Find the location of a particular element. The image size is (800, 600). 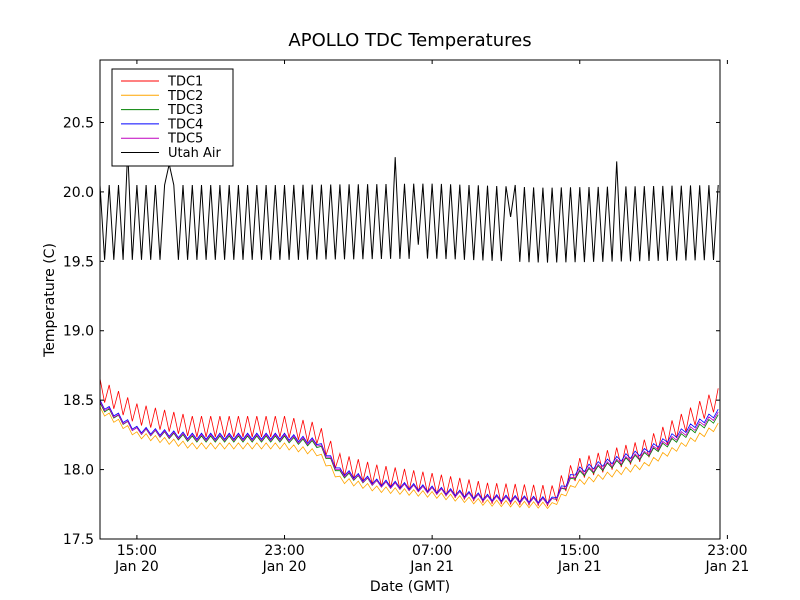

legend-label: TDC4 is located at coordinates (185, 124).